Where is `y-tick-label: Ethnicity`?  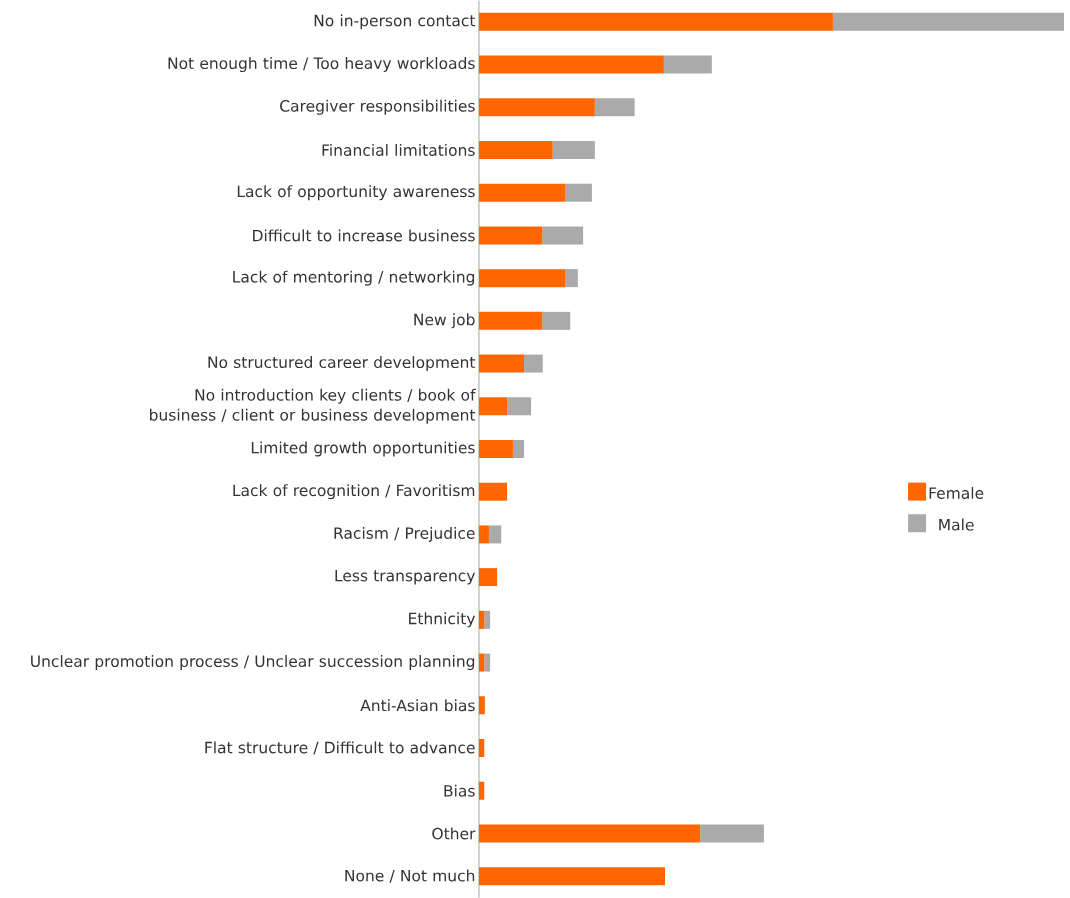 y-tick-label: Ethnicity is located at coordinates (442, 620).